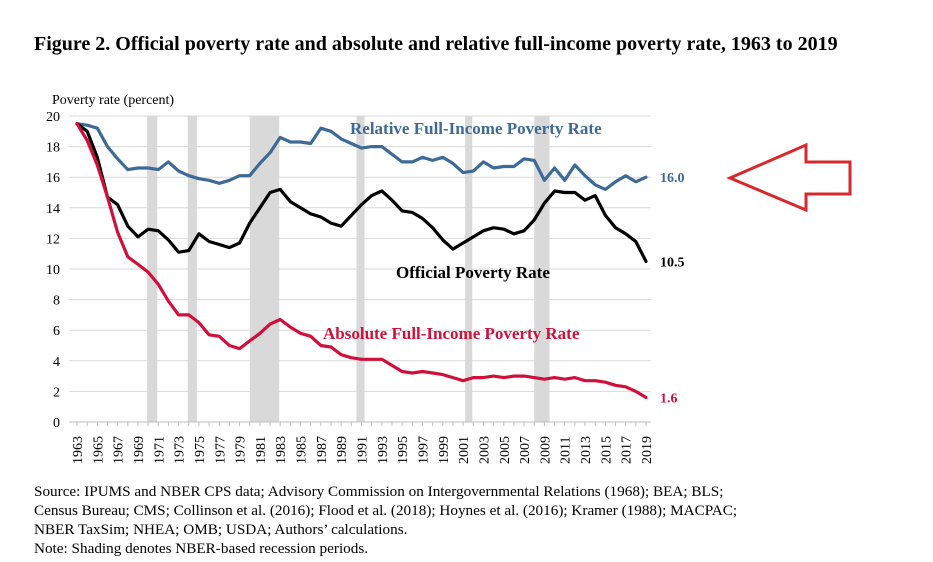 The image size is (933, 562). What do you see at coordinates (586, 450) in the screenshot?
I see `x-tick-label: 2013` at bounding box center [586, 450].